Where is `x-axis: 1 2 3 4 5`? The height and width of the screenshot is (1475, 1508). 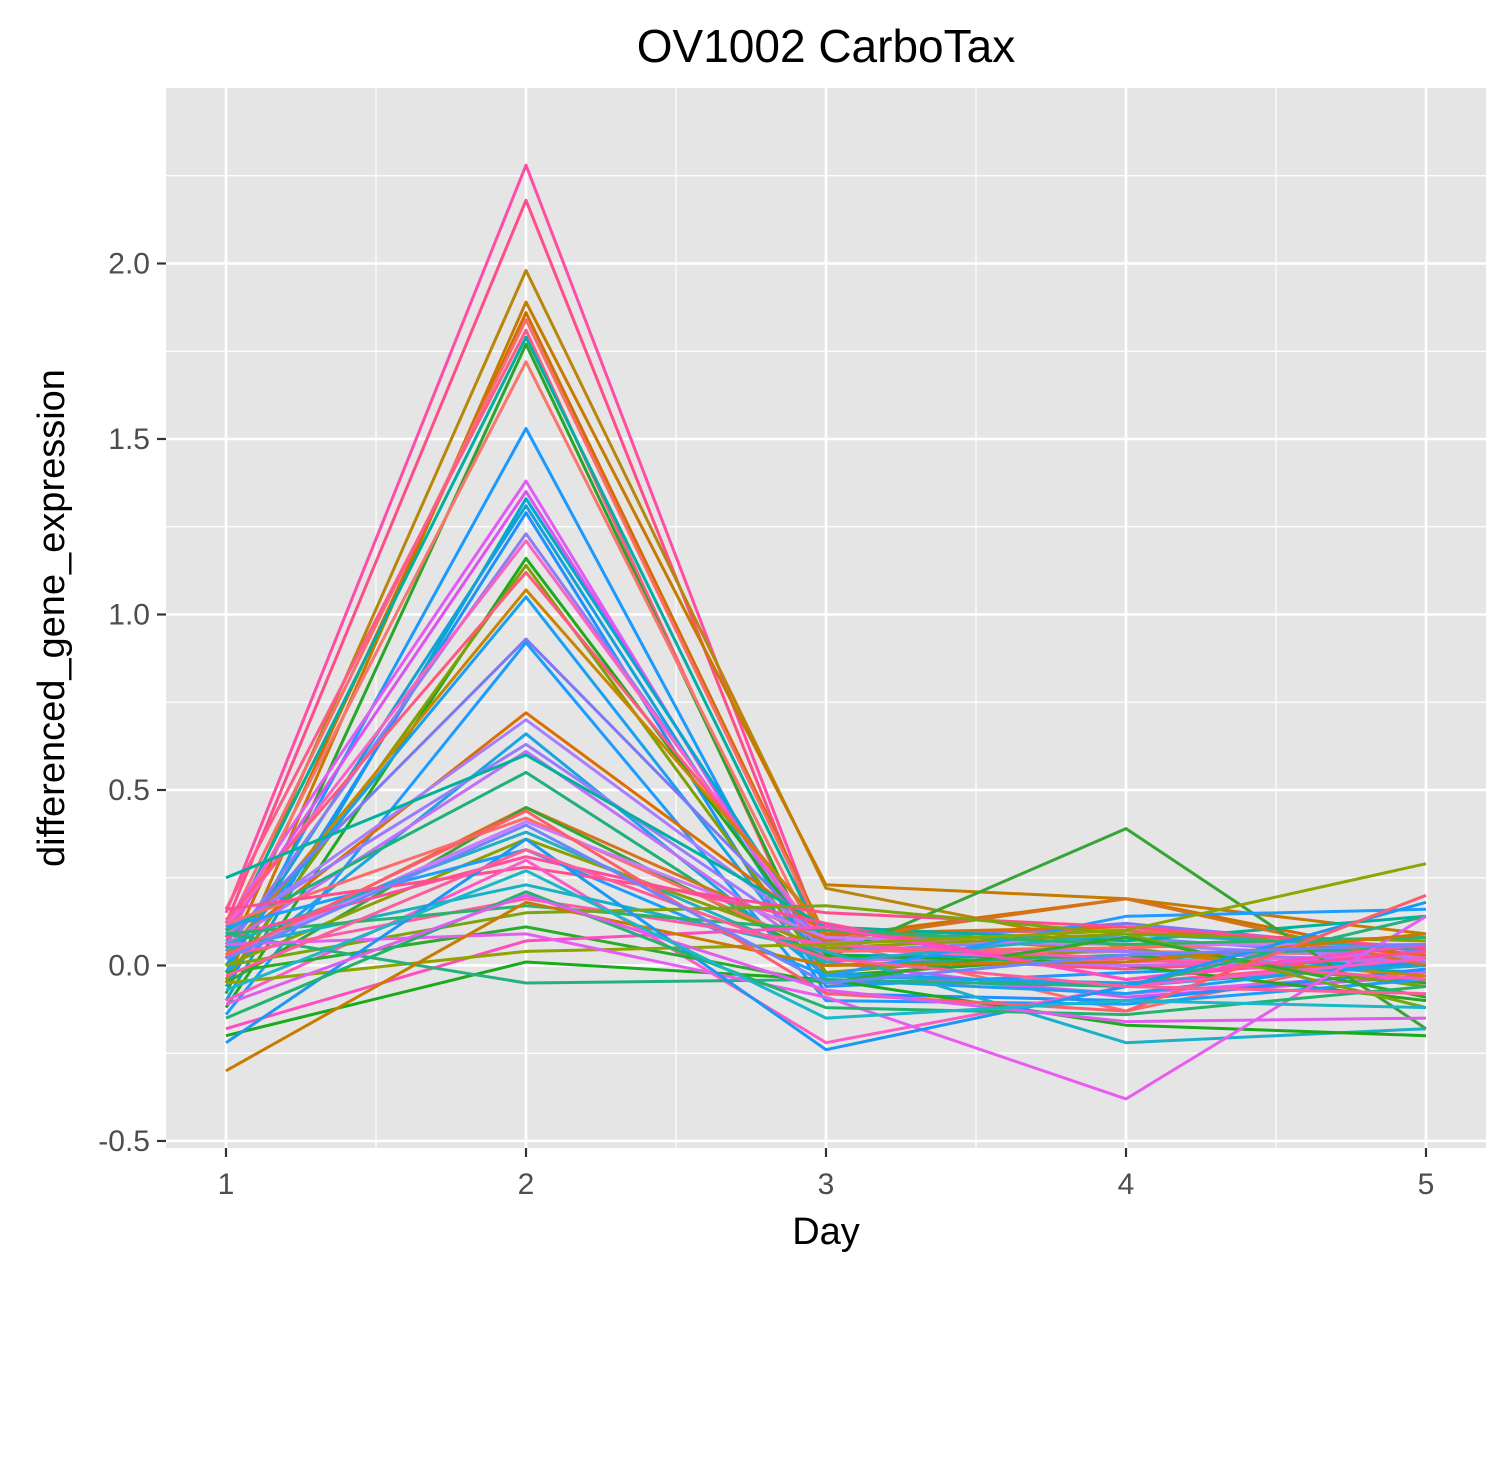
x-axis: 1 2 3 4 5 is located at coordinates (826, 1174).